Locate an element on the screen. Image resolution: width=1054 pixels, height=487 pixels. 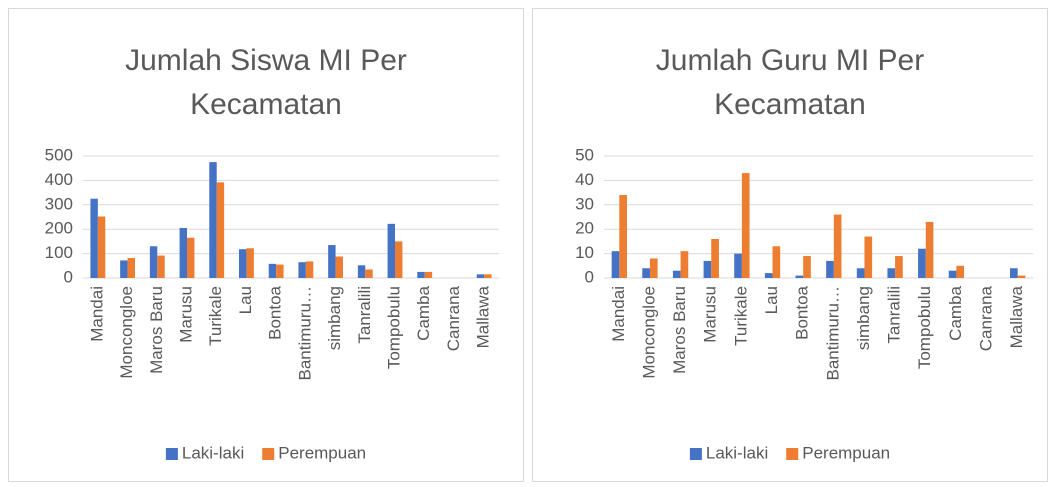
y-tick-label: 400 is located at coordinates (59, 179).